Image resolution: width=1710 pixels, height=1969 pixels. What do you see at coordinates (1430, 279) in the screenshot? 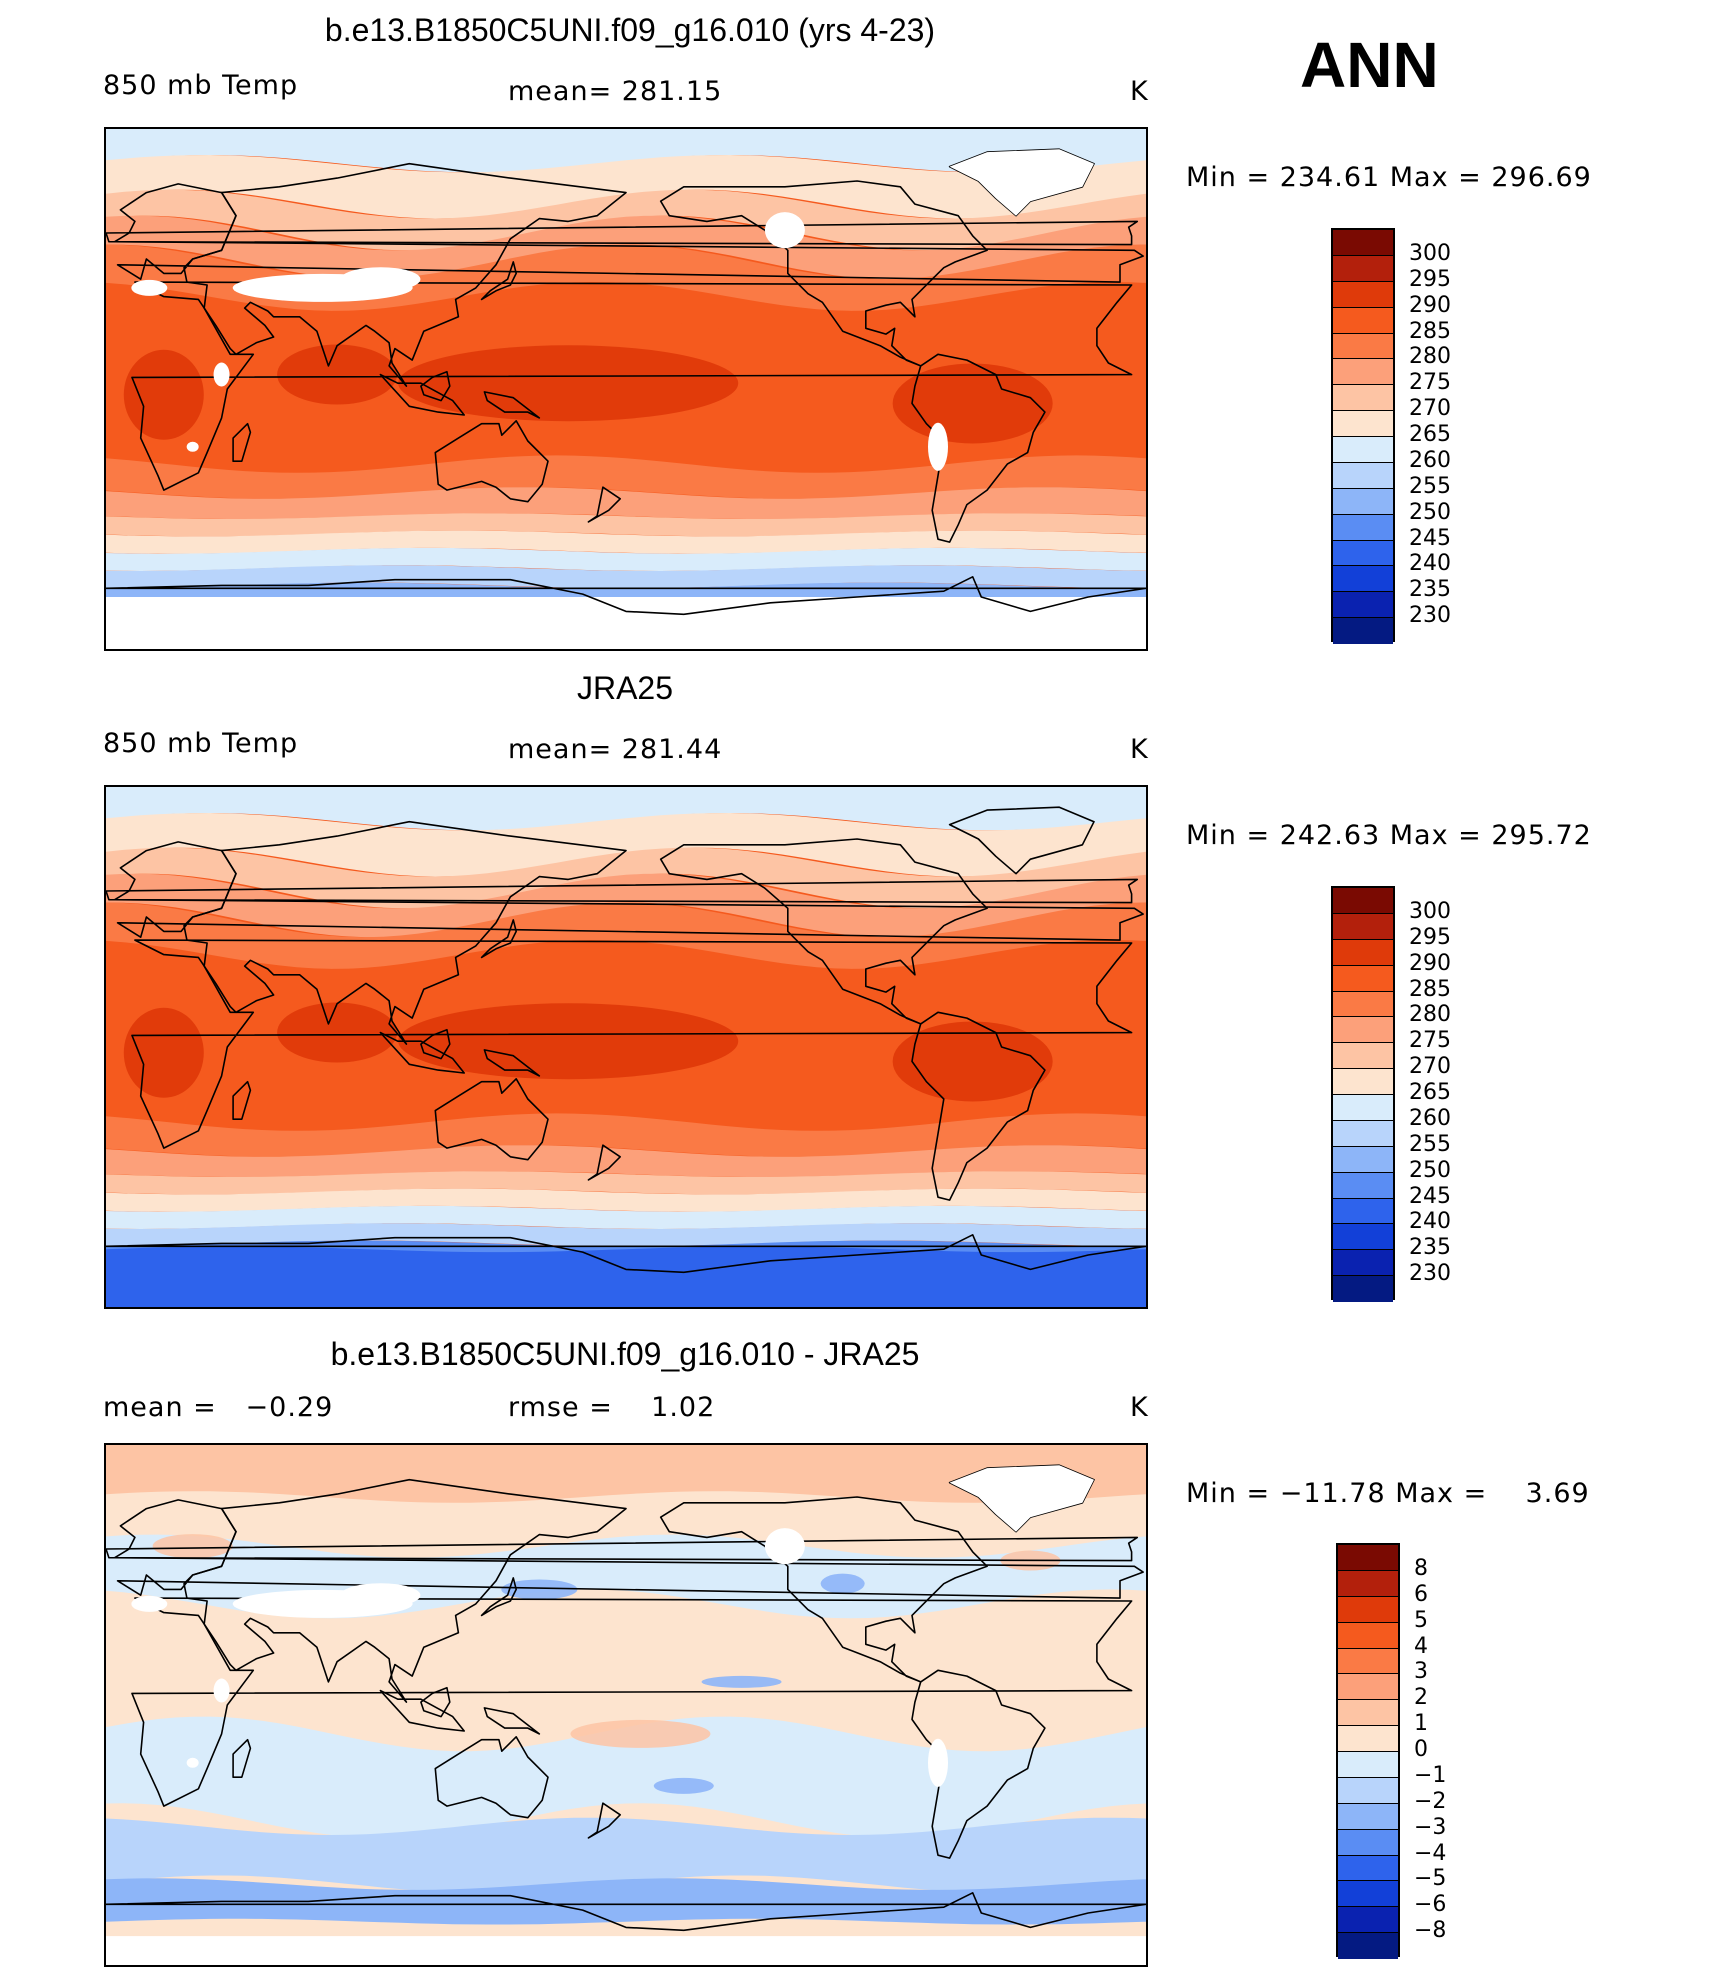
I see `colorbar-tick-label: 295` at bounding box center [1430, 279].